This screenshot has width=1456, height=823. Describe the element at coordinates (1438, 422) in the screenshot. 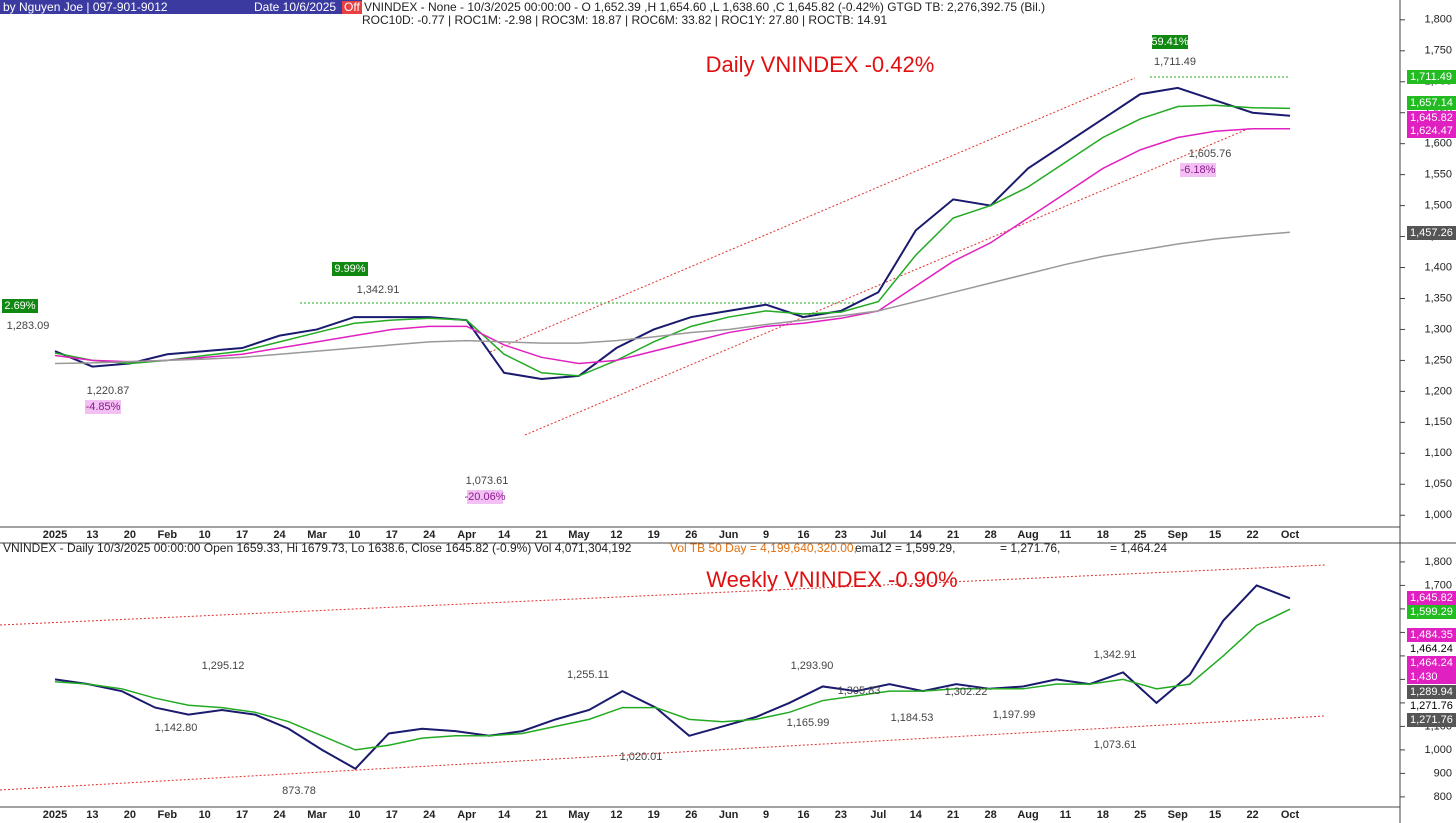

I see `y-tick-label: 1,150` at that location.